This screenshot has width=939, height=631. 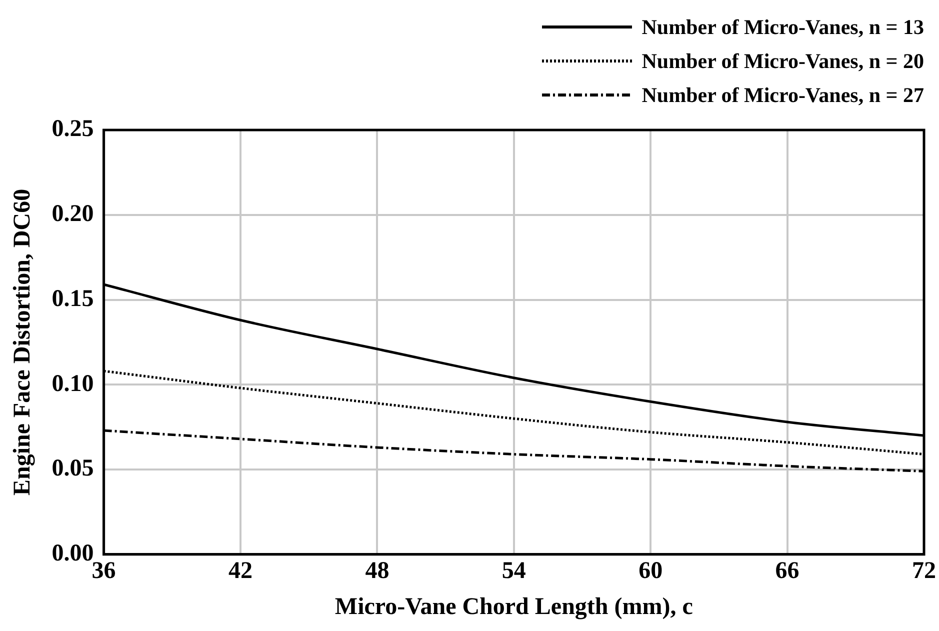 I want to click on y-tick-label: 0.05, so click(x=73, y=469).